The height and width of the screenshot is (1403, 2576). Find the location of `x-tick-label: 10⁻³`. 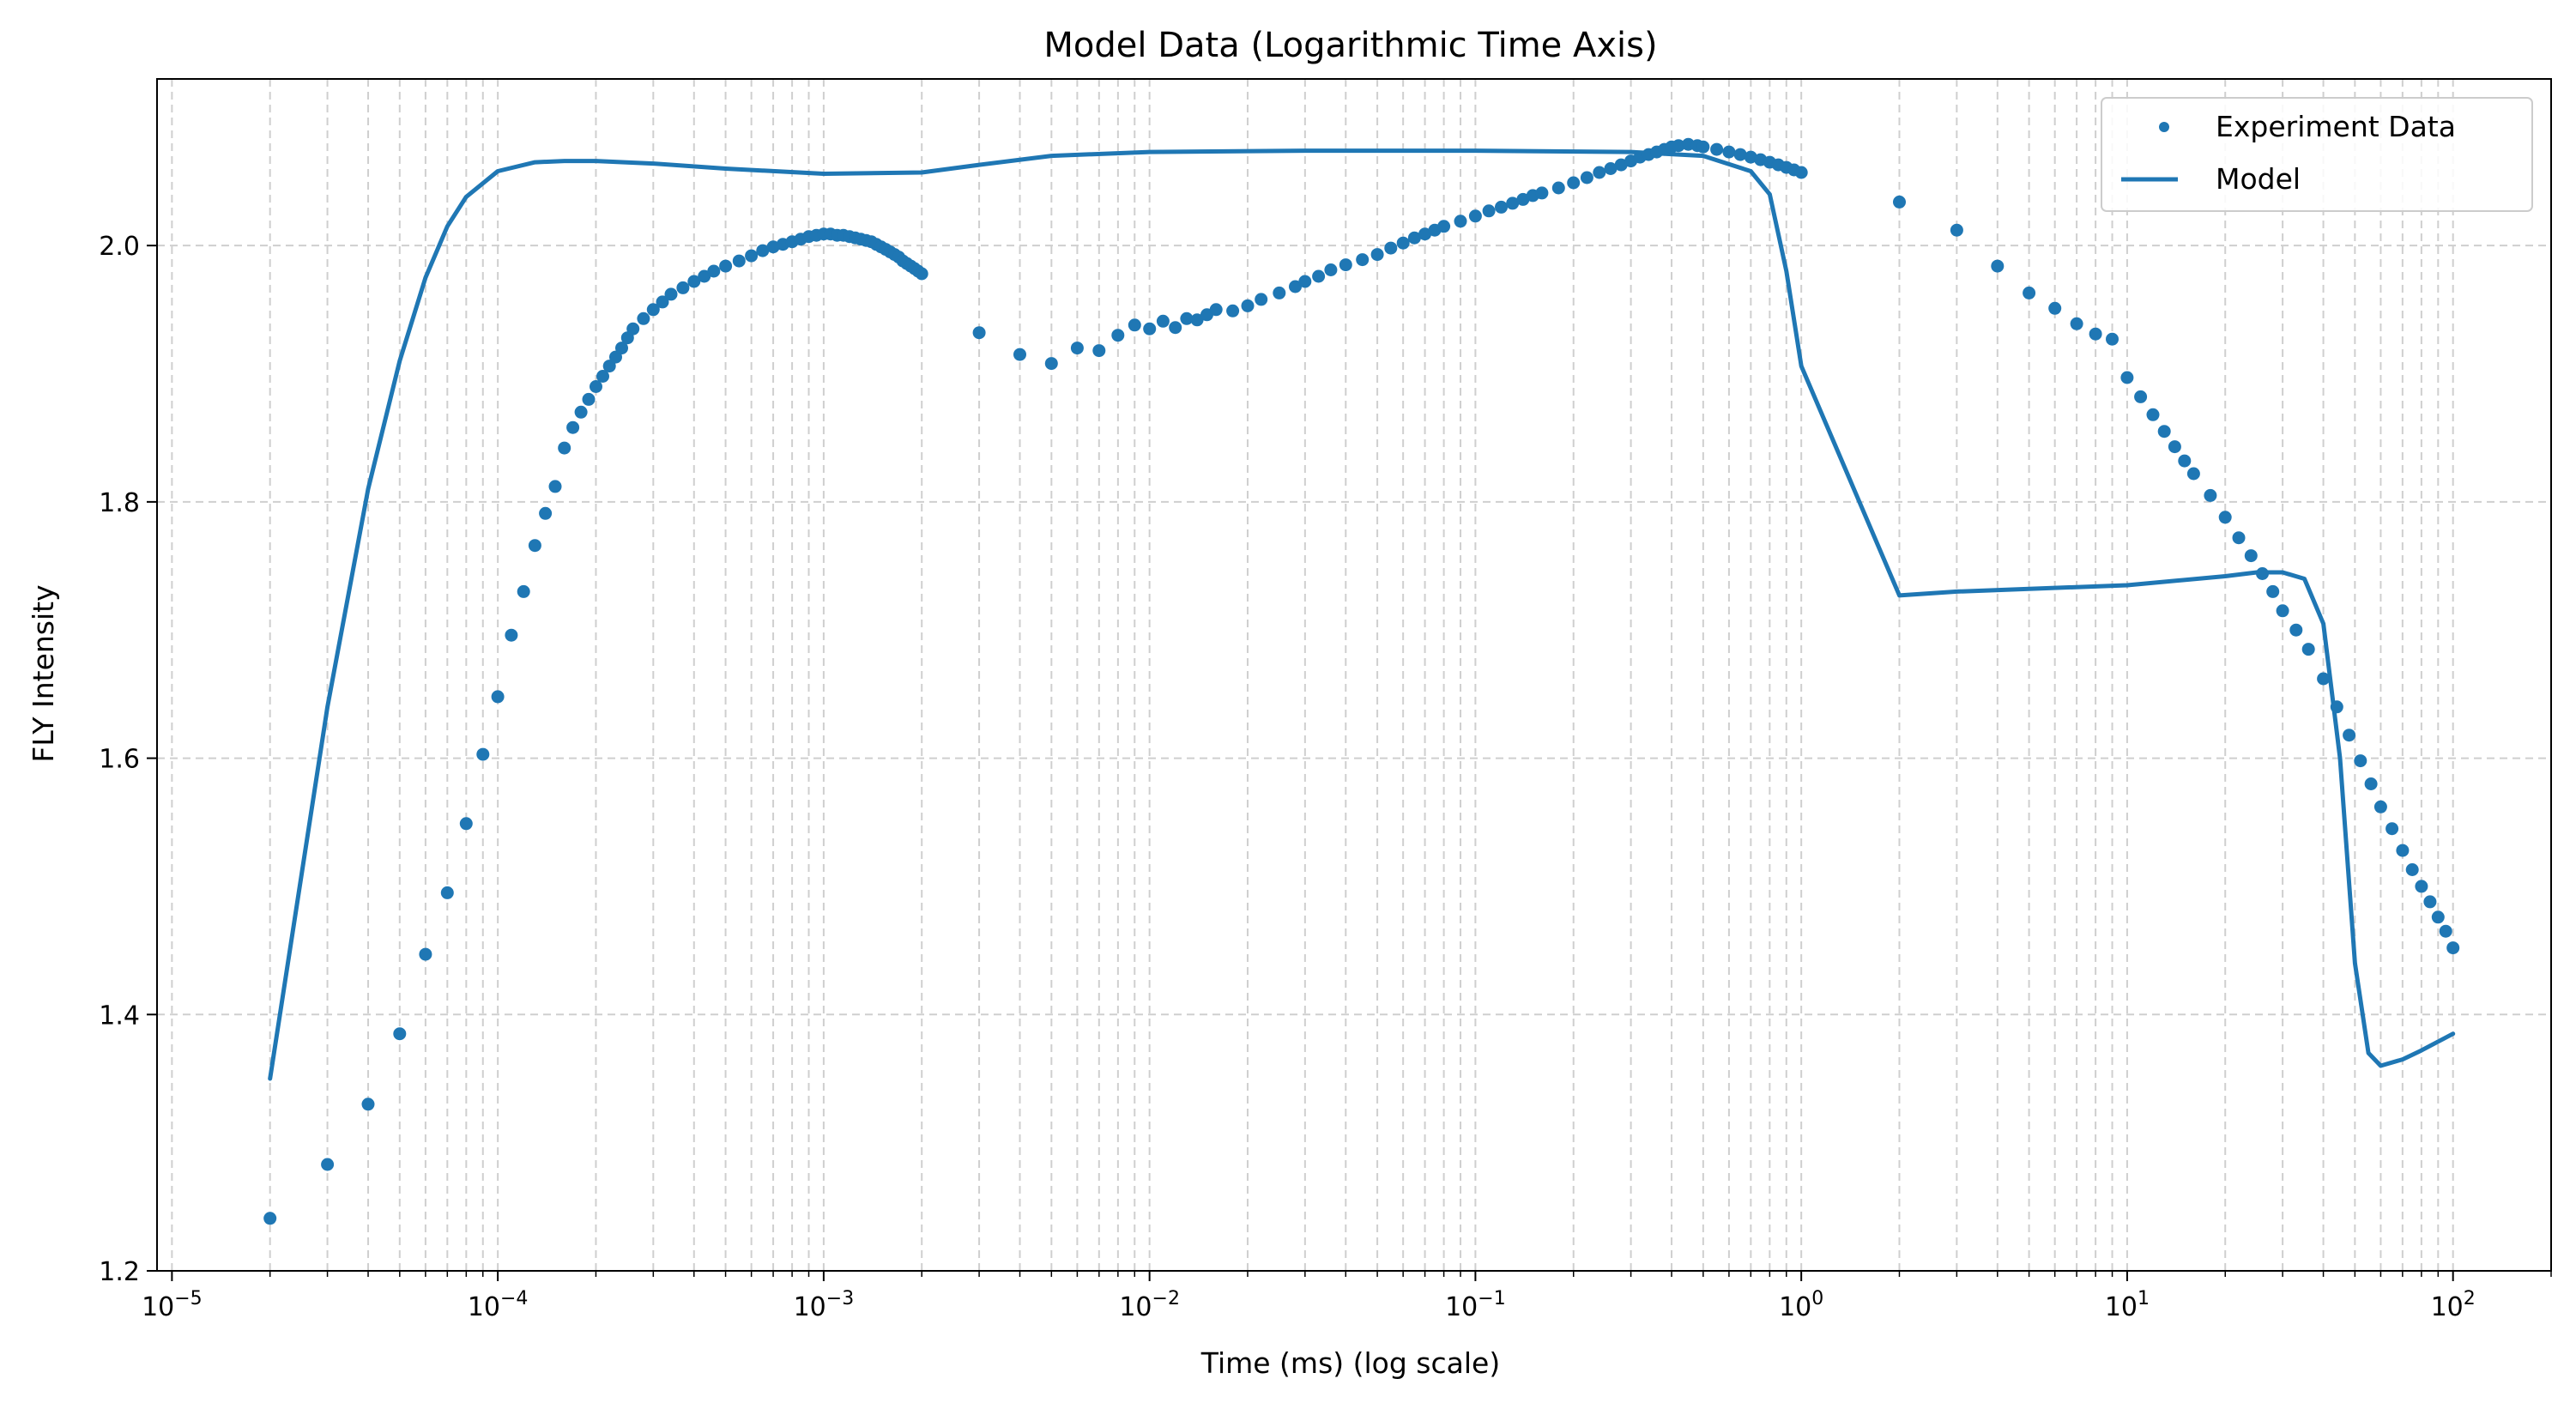

x-tick-label: 10⁻³ is located at coordinates (824, 1305).